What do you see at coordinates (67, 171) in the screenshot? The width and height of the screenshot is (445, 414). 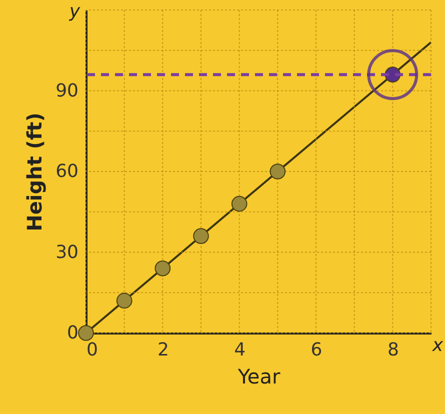 I see `y-tick-label: 60` at bounding box center [67, 171].